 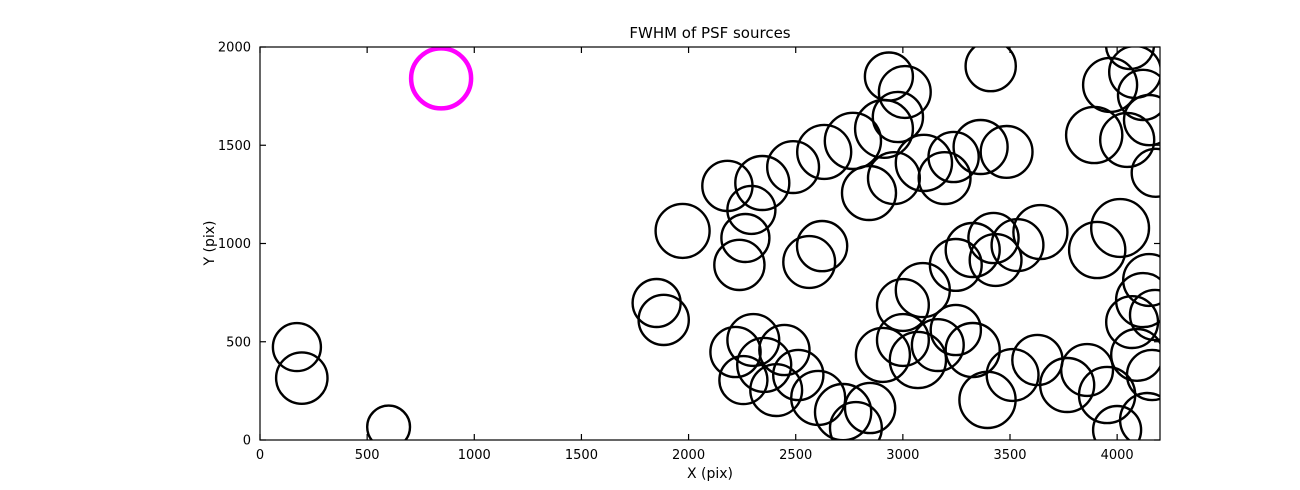 What do you see at coordinates (441, 79) in the screenshot?
I see `highlighted-psf-circle` at bounding box center [441, 79].